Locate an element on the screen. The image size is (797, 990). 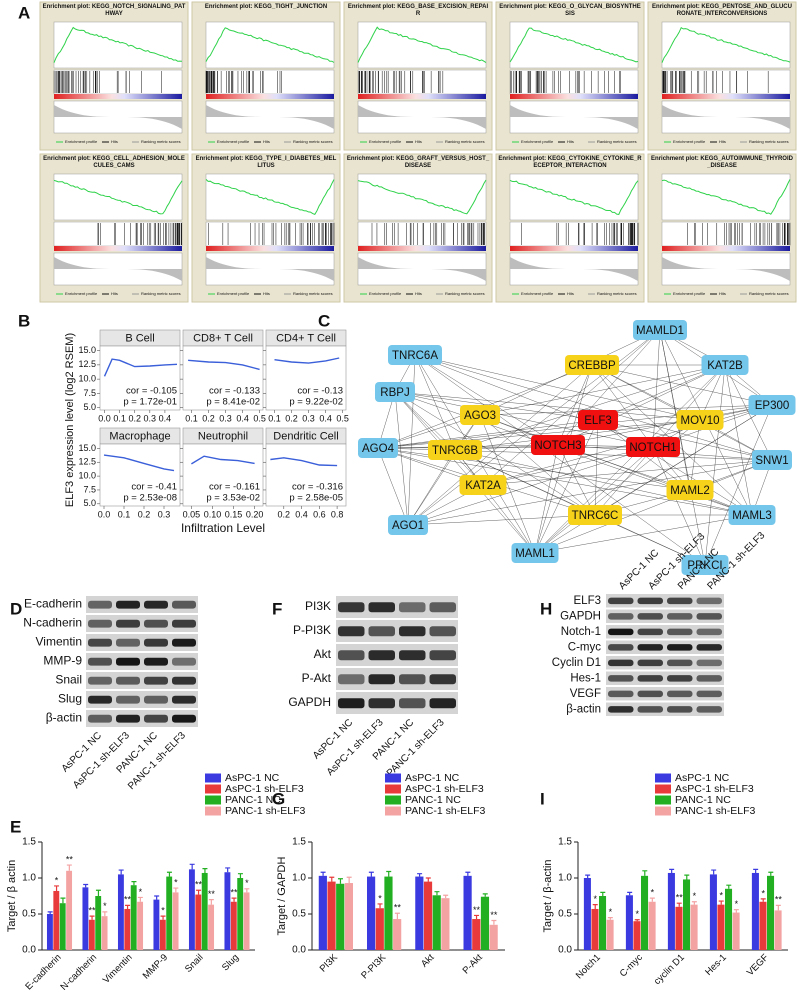
x-tick-label: 0.6 is located at coordinates (319, 514).